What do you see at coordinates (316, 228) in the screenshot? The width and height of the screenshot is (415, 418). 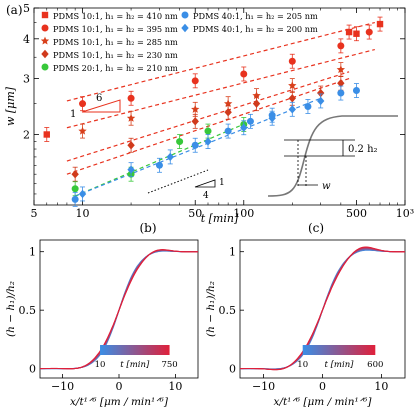 I see `panel-c-label: (c)` at bounding box center [316, 228].